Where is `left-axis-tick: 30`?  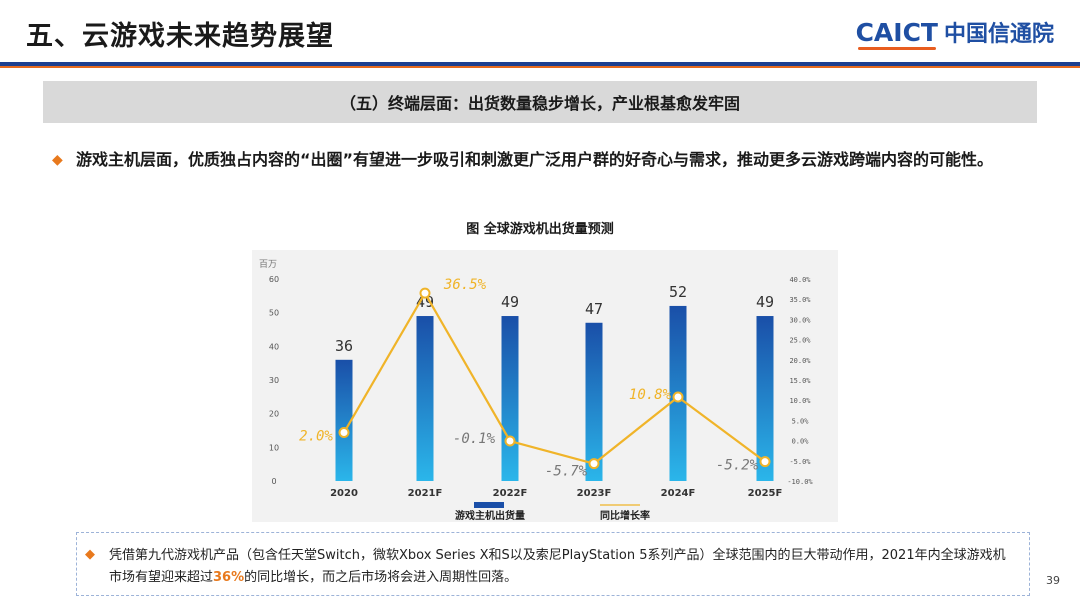 left-axis-tick: 30 is located at coordinates (274, 380).